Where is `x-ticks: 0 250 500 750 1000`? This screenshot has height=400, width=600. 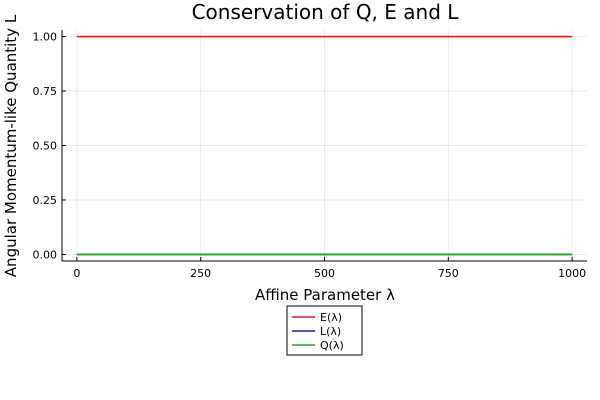
x-ticks: 0 250 500 750 1000 is located at coordinates (329, 268).